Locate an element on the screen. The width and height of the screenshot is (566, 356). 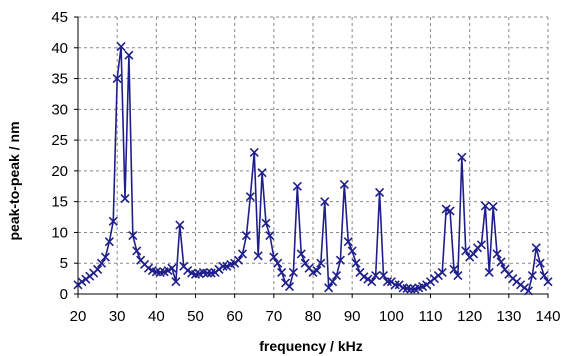
x-tick-label-4: 60 is located at coordinates (234, 316).